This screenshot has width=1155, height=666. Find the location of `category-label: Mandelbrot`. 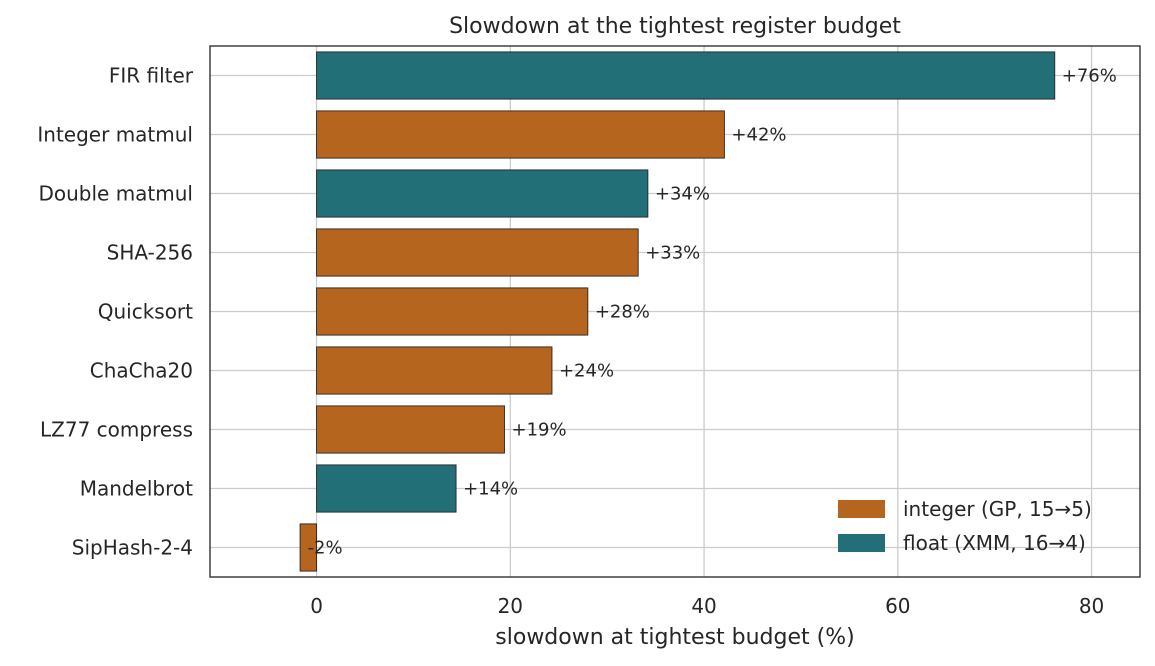

category-label: Mandelbrot is located at coordinates (136, 489).